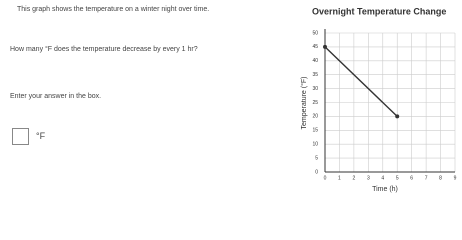 The width and height of the screenshot is (462, 240). Describe the element at coordinates (41, 136) in the screenshot. I see `unit-label: °F` at that location.